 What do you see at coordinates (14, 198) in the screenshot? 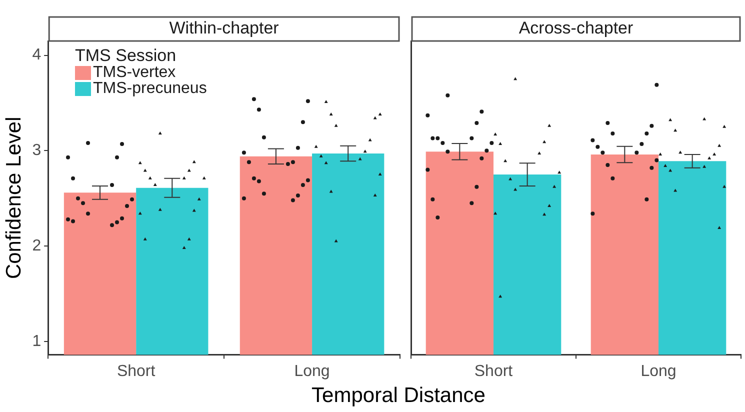
I see `y-axis-title: Confidence Level` at bounding box center [14, 198].